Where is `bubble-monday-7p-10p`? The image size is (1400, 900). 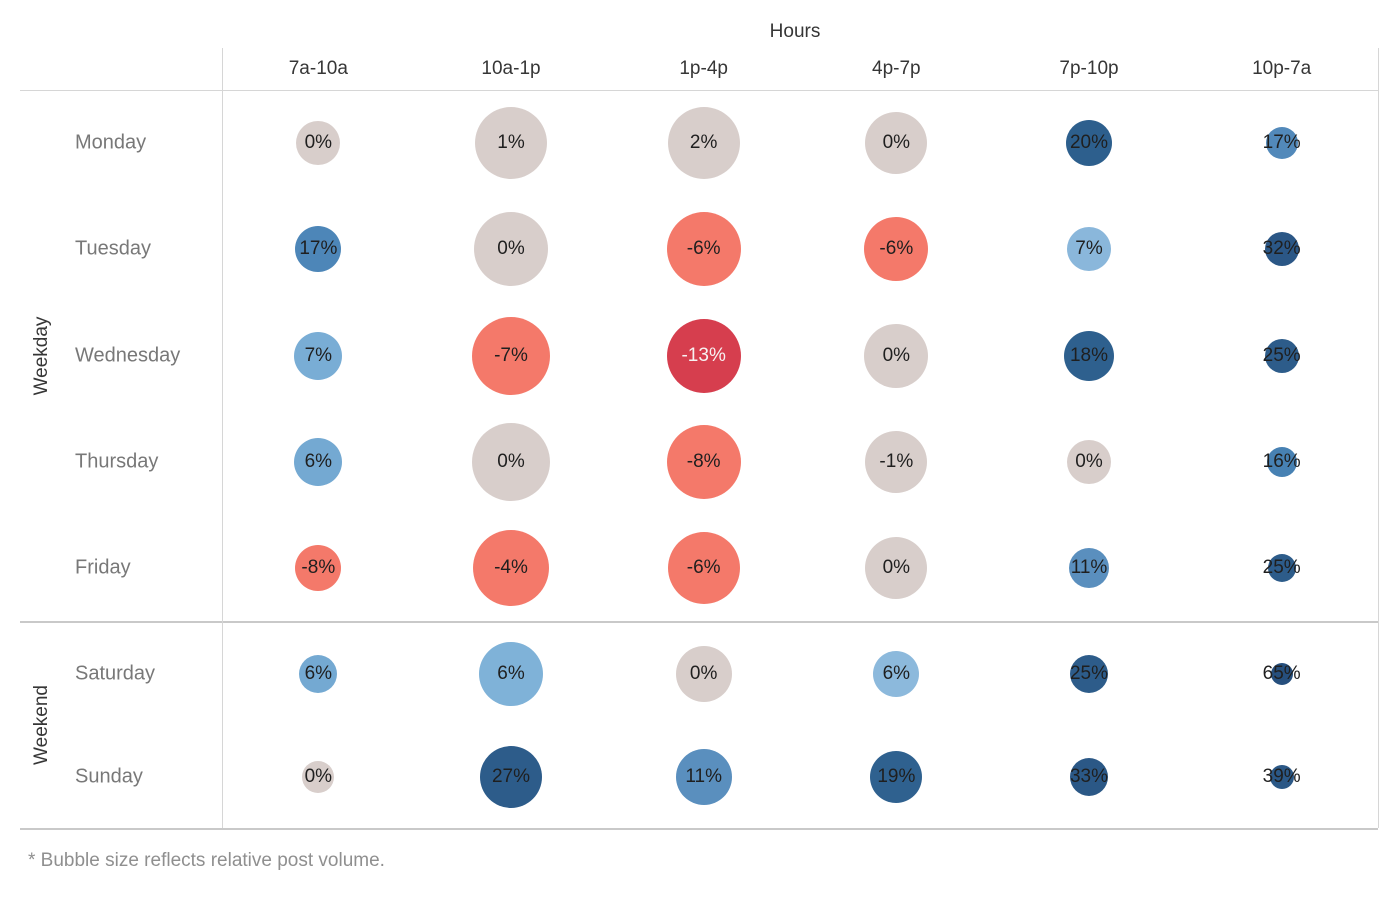
bubble-monday-7p-10p is located at coordinates (1089, 143).